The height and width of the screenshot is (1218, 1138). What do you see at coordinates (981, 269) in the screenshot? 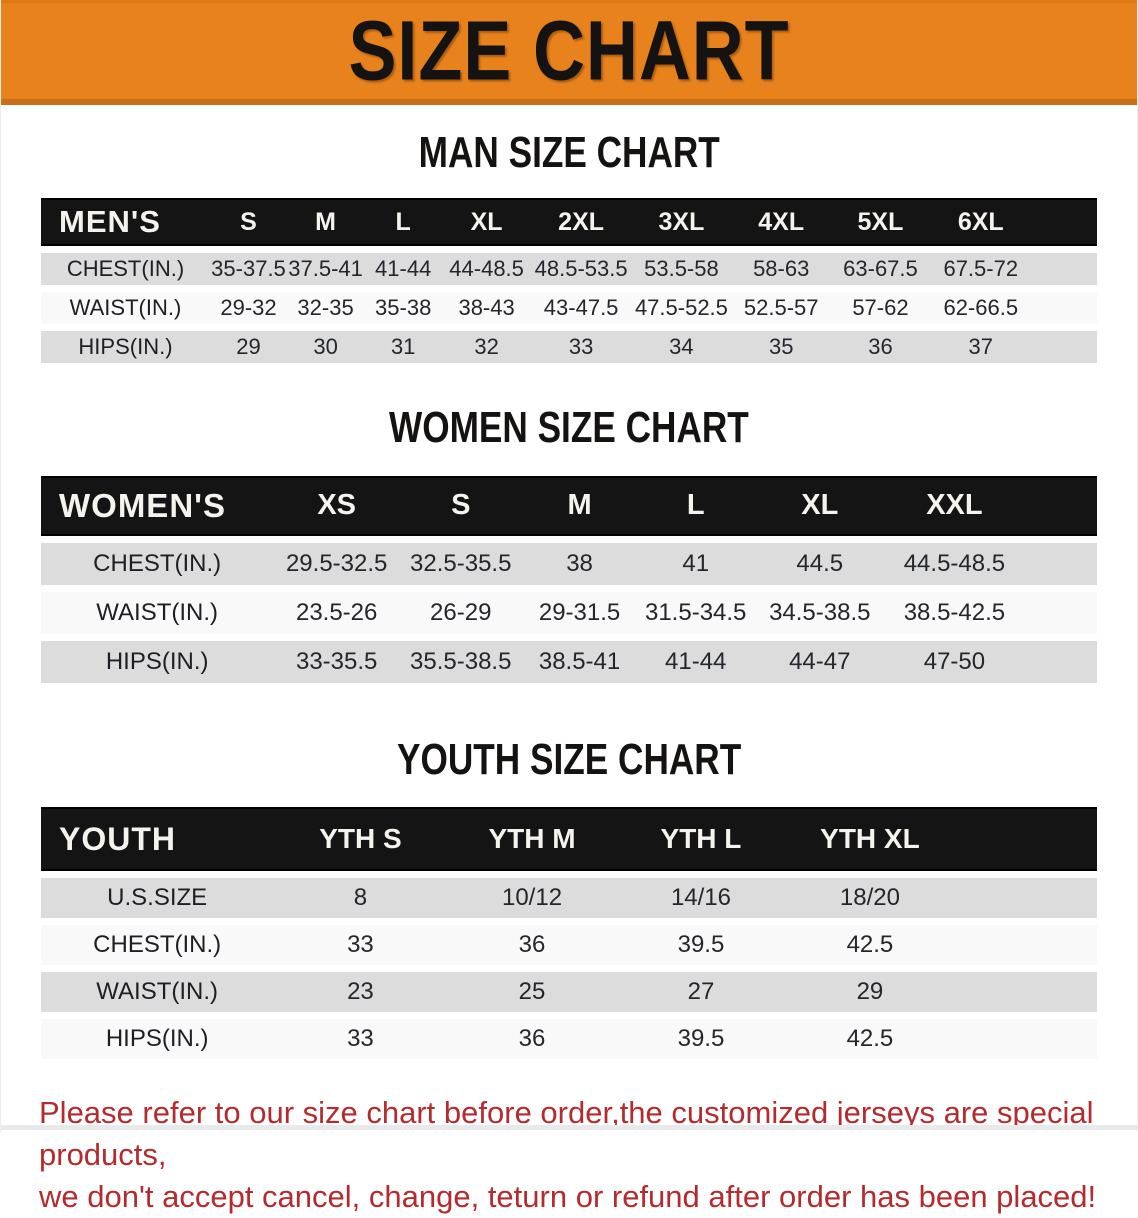
I see `measurement-value: 67.5-72` at bounding box center [981, 269].